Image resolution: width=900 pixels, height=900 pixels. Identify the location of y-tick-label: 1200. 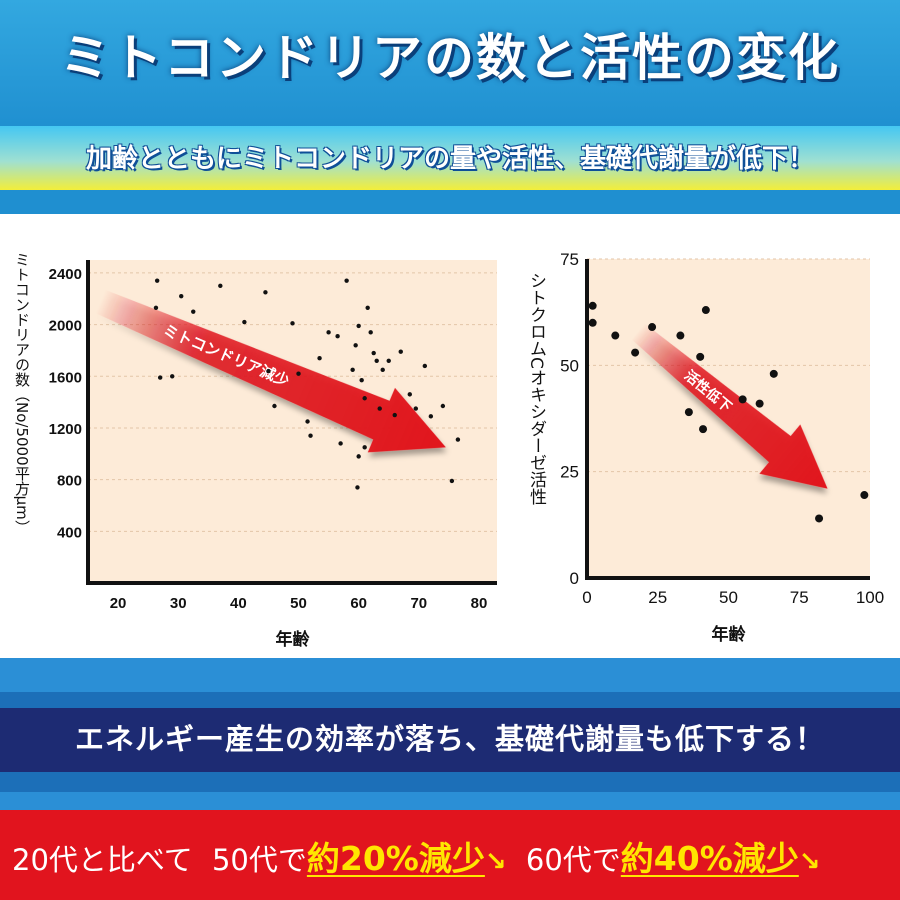
(65, 429).